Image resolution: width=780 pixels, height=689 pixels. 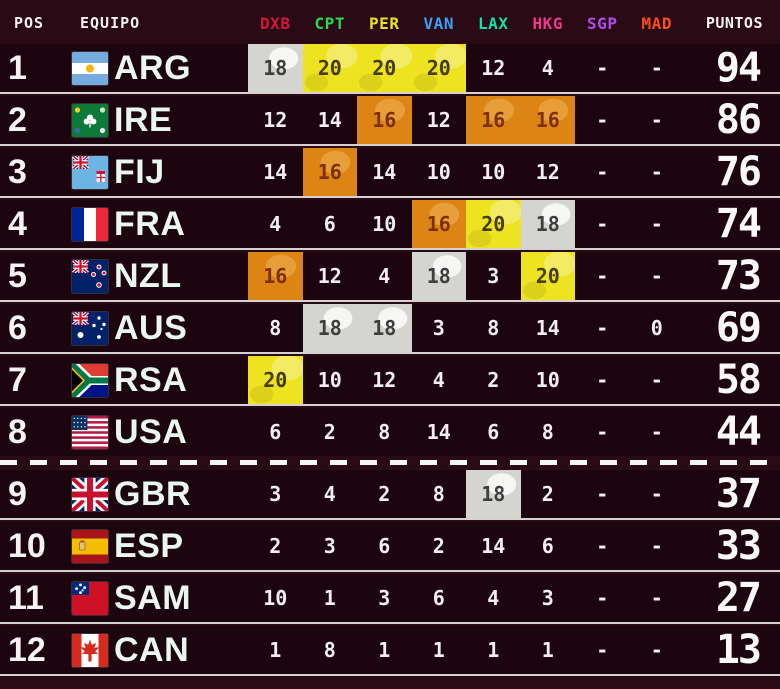 What do you see at coordinates (275, 23) in the screenshot?
I see `column-header-dxb: DXB` at bounding box center [275, 23].